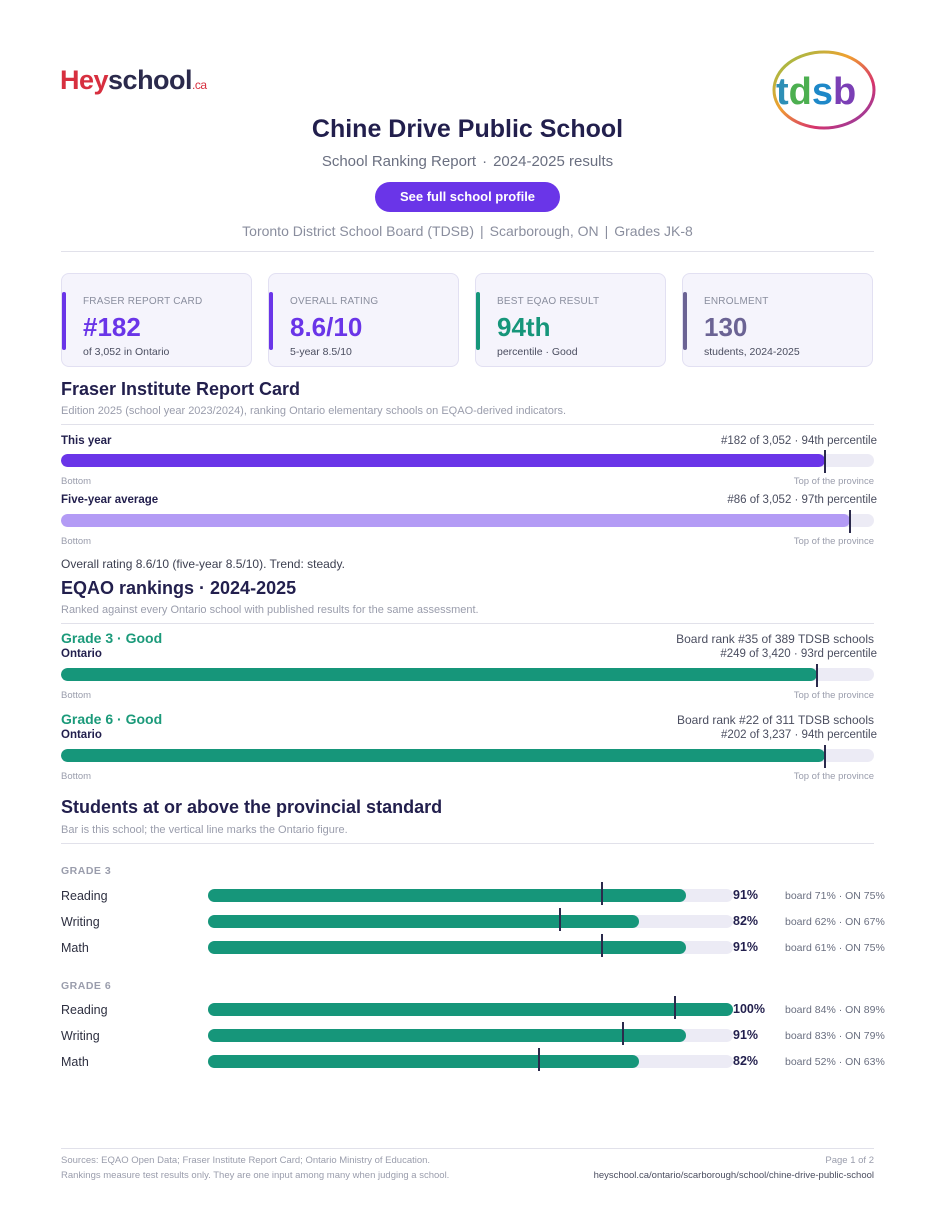 This screenshot has height=1210, width=935. What do you see at coordinates (81, 654) in the screenshot?
I see `grade3-scope: Ontario` at bounding box center [81, 654].